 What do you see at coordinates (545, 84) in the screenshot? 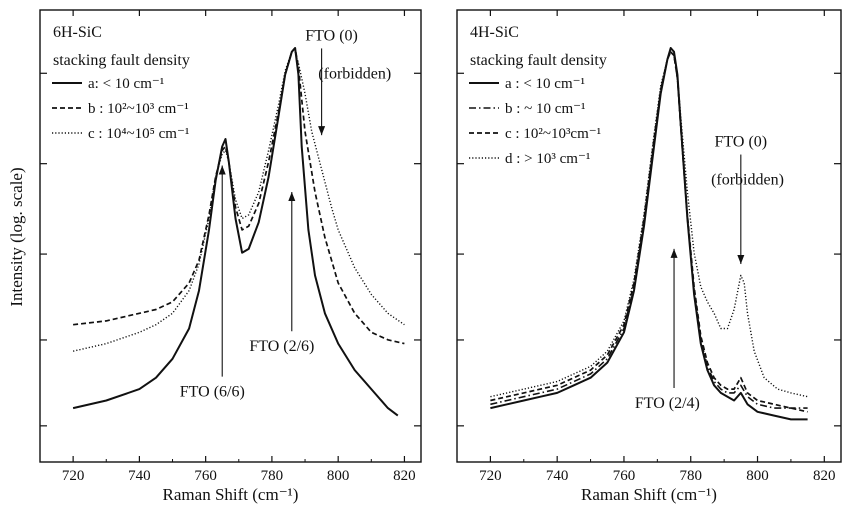
I see `legend-label: a : < 10 cm⁻¹` at bounding box center [545, 84].